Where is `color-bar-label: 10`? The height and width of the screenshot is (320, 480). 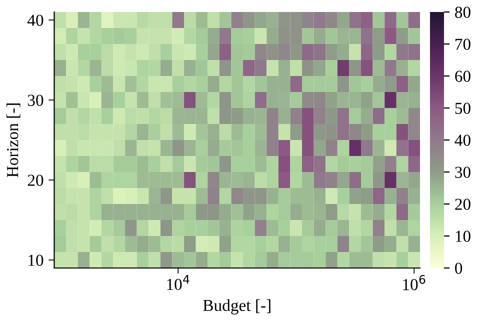 color-bar-label: 10 is located at coordinates (463, 236).